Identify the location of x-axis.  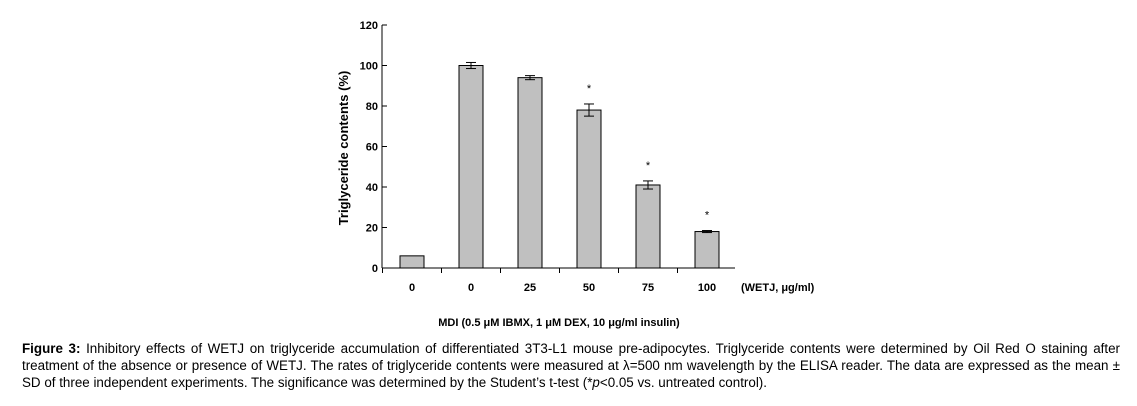
(558, 270).